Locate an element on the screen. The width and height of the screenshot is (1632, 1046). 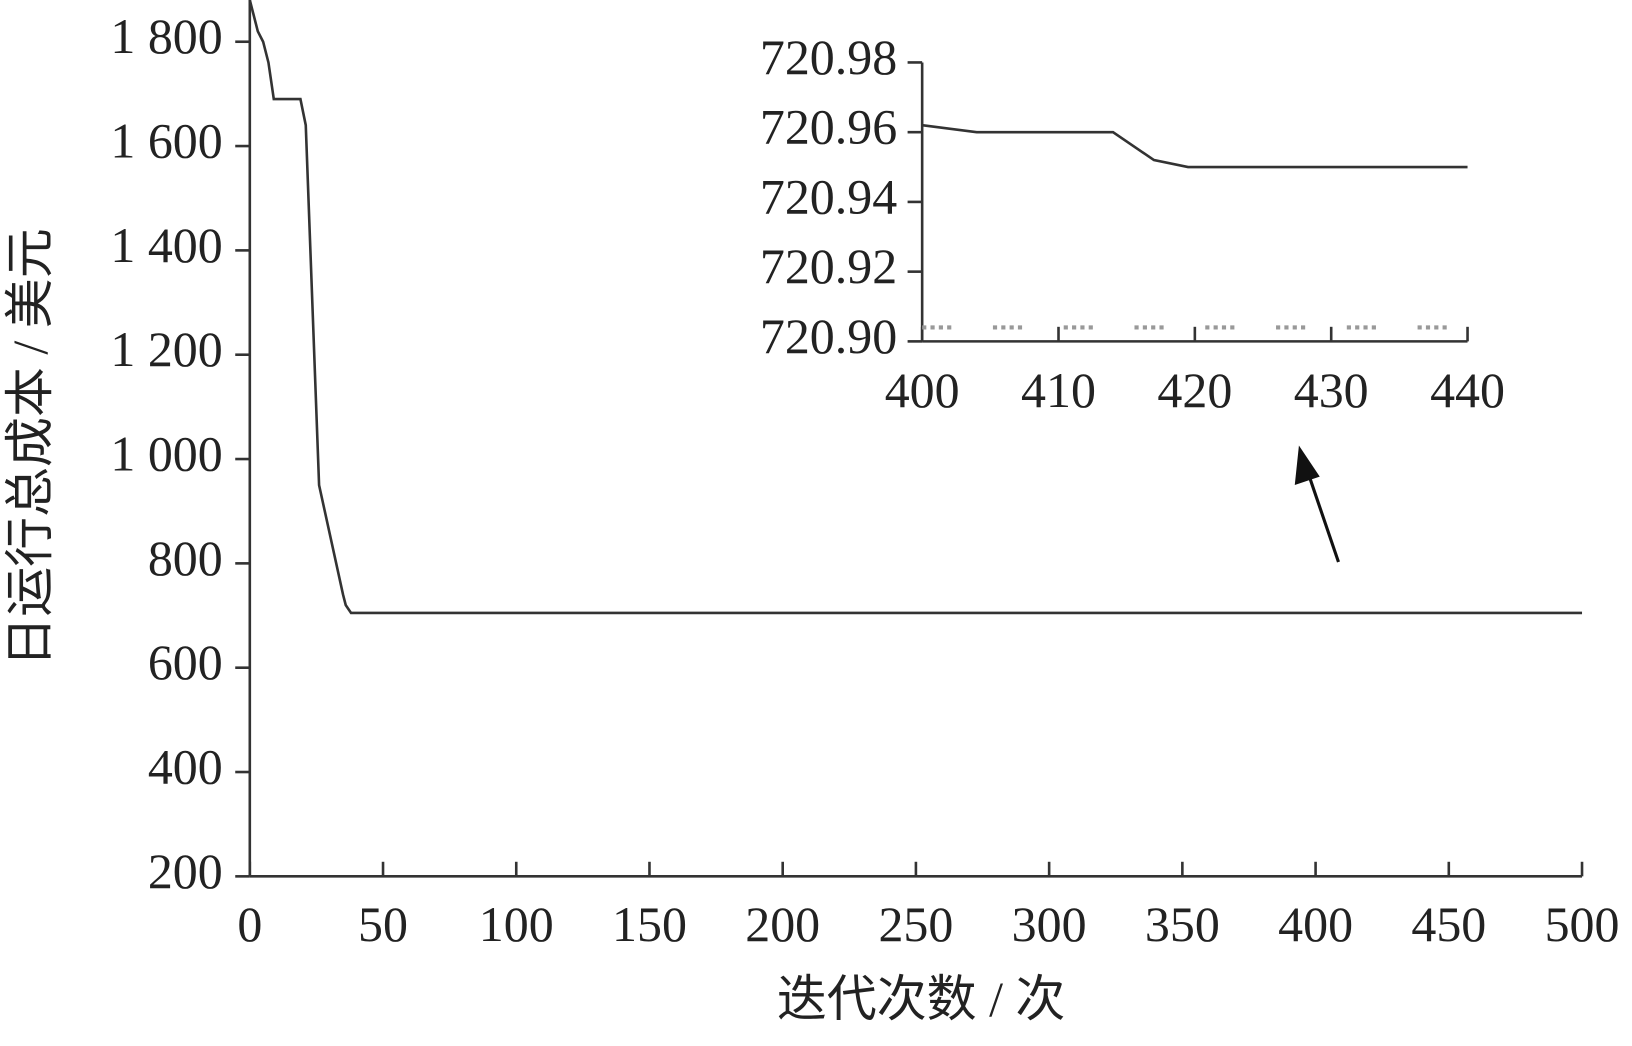
x-tick-label: 100 is located at coordinates (516, 924).